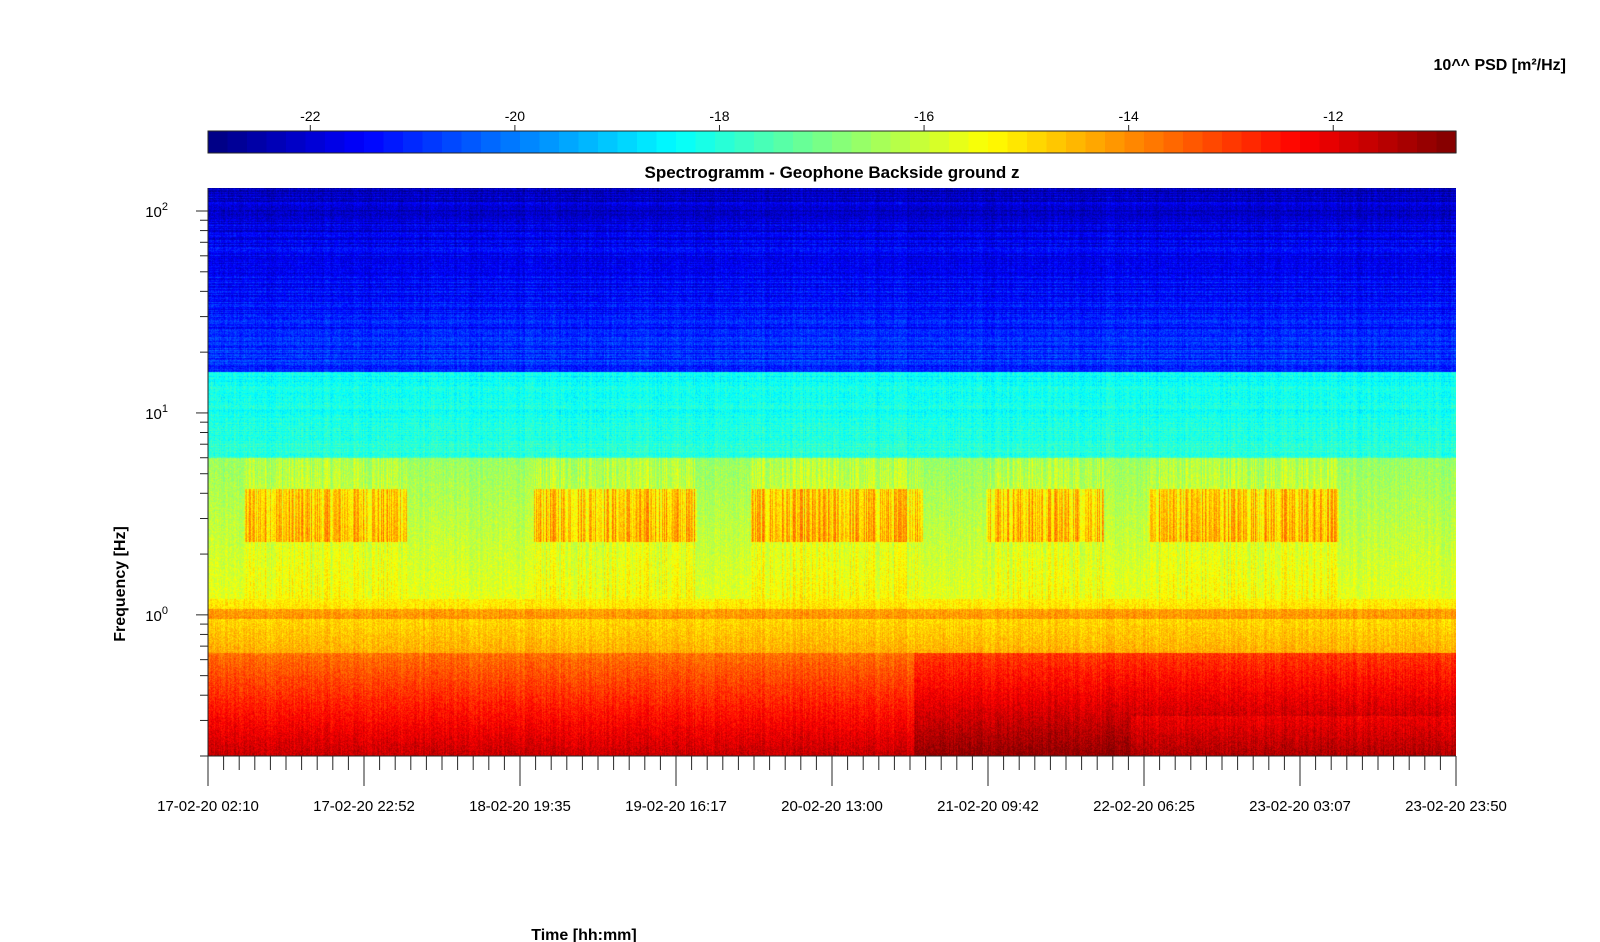  I want to click on y-axis-label: Frequency [Hz], so click(120, 584).